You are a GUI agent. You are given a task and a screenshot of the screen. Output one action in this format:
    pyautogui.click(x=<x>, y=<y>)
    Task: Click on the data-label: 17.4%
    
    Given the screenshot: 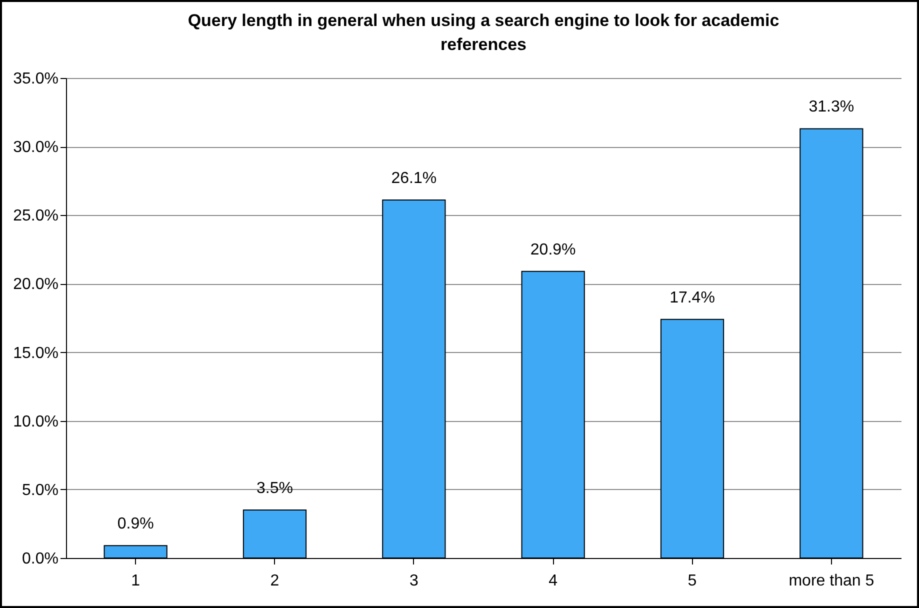 What is the action you would take?
    pyautogui.click(x=692, y=297)
    